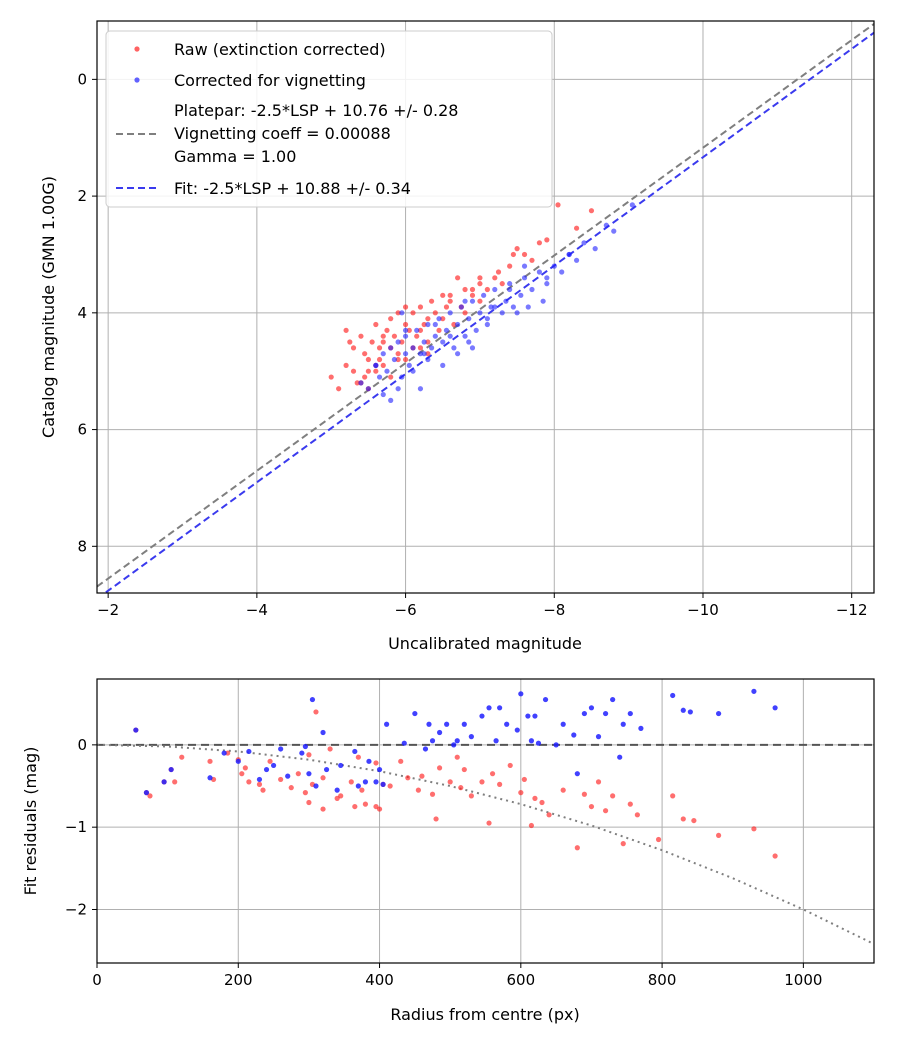 Image resolution: width=900 pixels, height=1050 pixels. Describe the element at coordinates (48, 307) in the screenshot. I see `calibration-y-axis-label: Catalog magnitude (GMN 1.00G)` at that location.